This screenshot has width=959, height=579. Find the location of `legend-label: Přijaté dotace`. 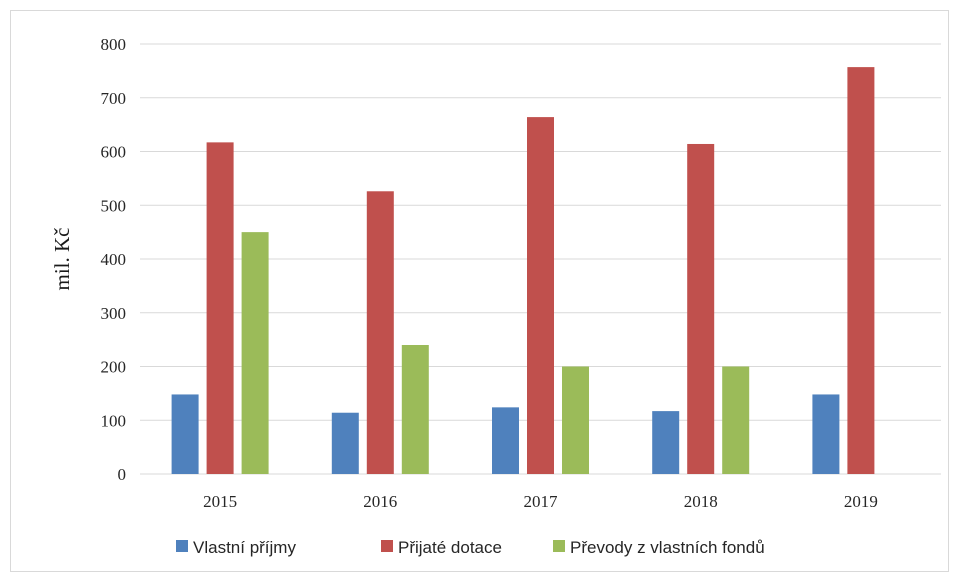

legend-label: Přijaté dotace is located at coordinates (450, 547).